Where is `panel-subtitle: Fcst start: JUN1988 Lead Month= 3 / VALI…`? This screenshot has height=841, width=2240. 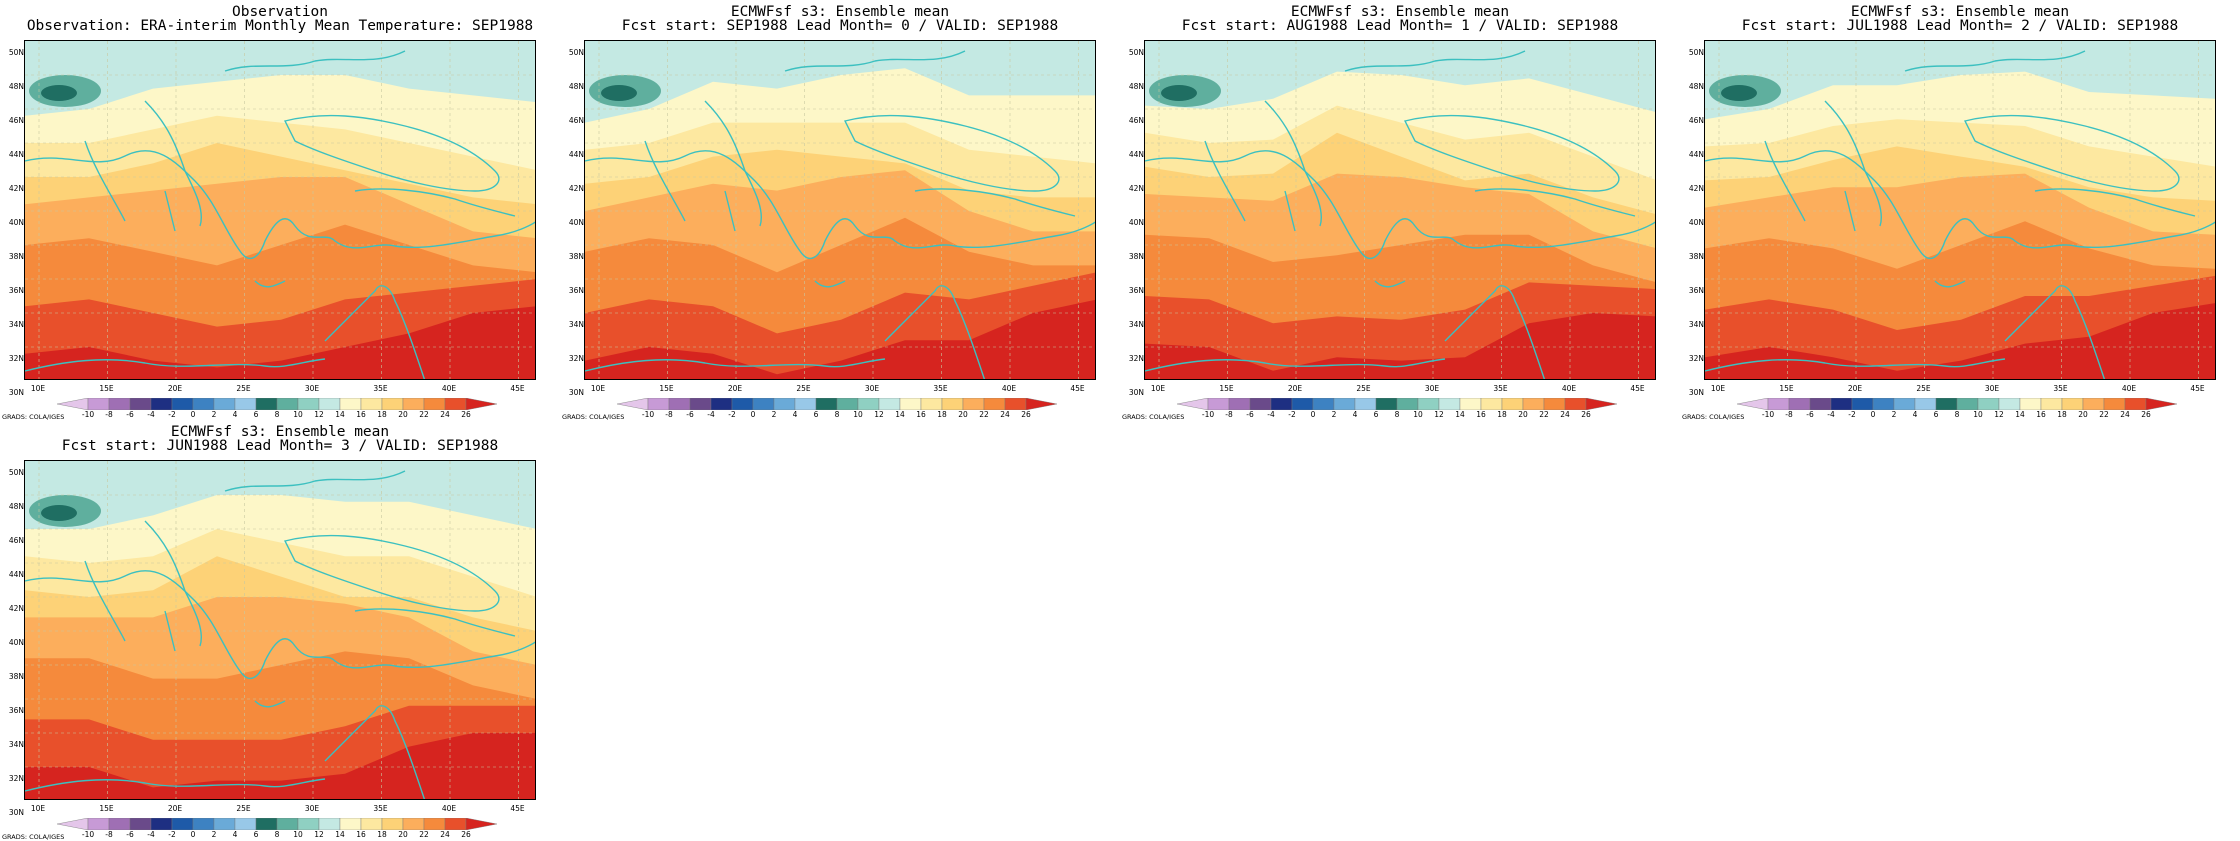
panel-subtitle: Fcst start: JUN1988 Lead Month= 3 / VALI… is located at coordinates (280, 446).